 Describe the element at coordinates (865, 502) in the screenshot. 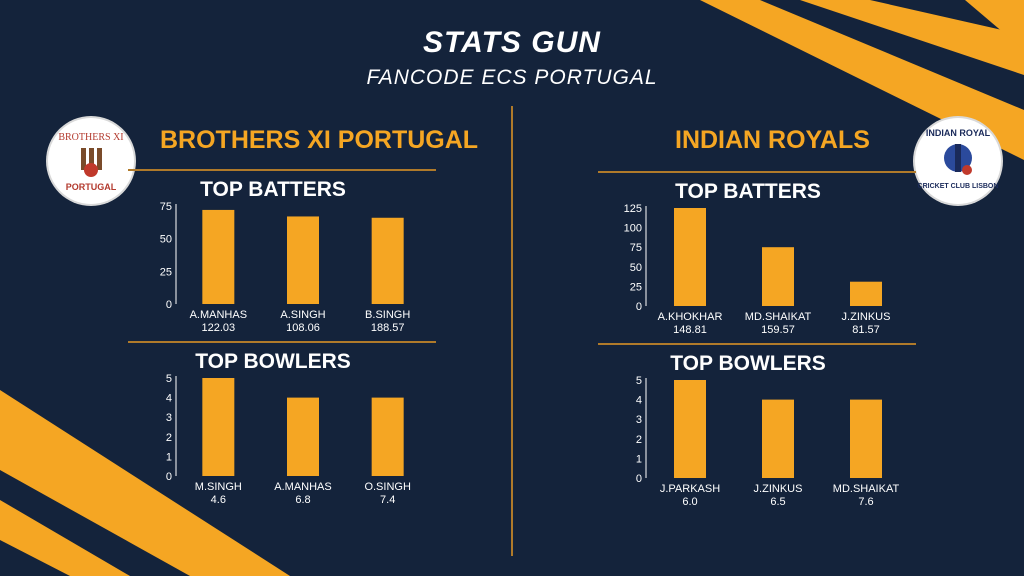

I see `category-sublabel: 7.6` at that location.